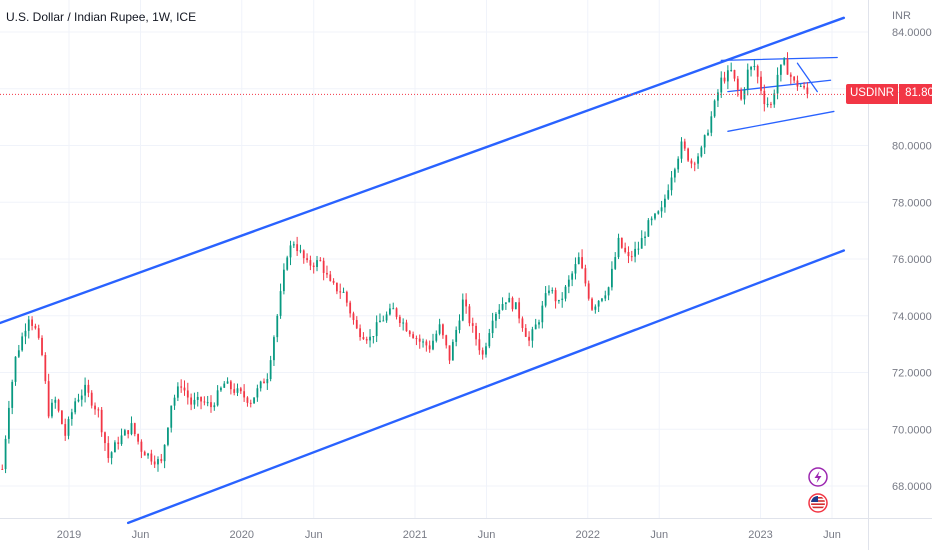 The height and width of the screenshot is (555, 932). I want to click on triangle-top-trendline, so click(779, 59).